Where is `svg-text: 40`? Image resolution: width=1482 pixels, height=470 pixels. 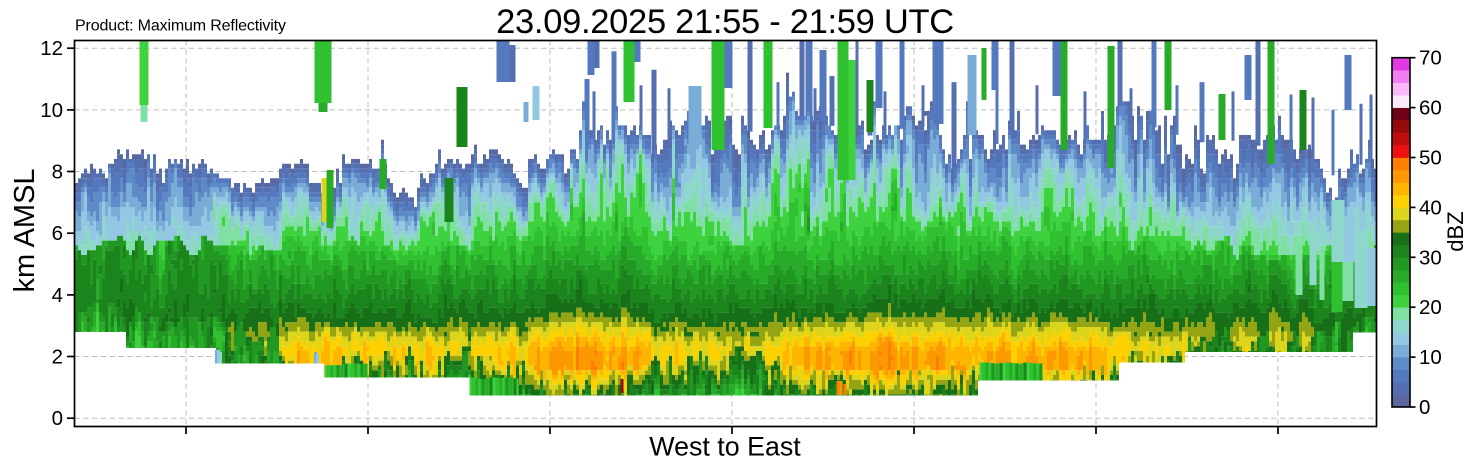
svg-text: 40 is located at coordinates (1430, 207).